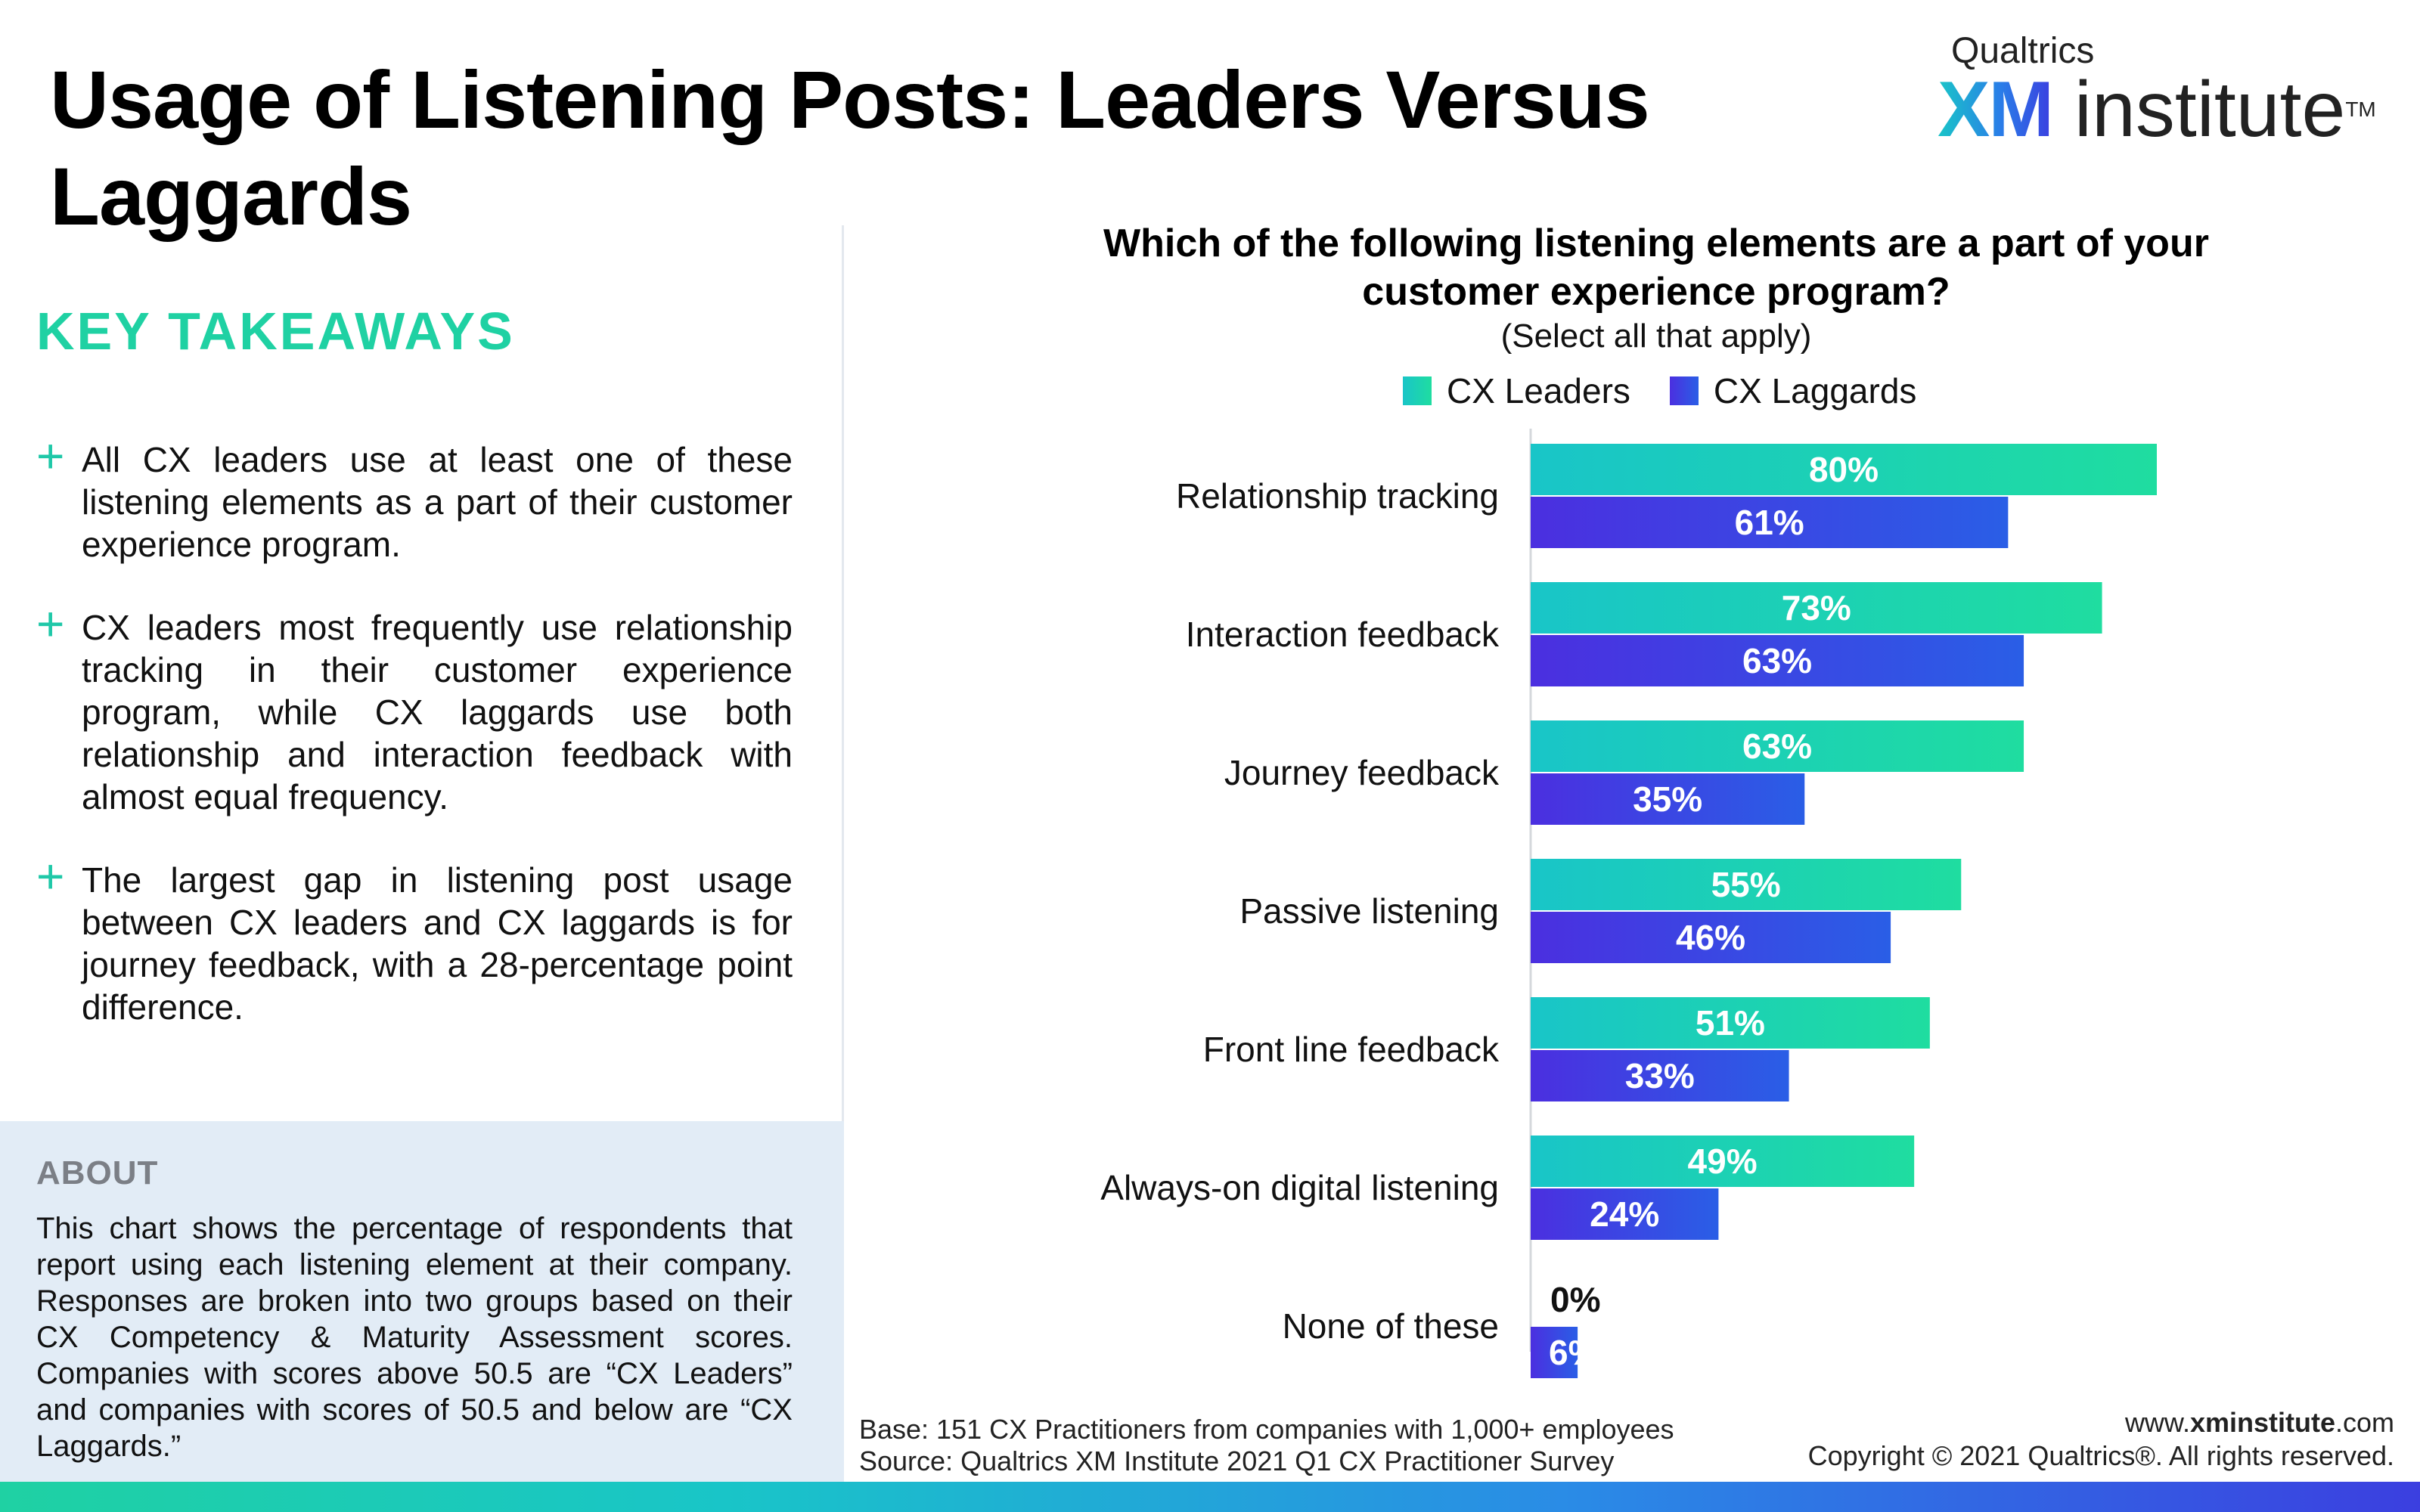 This screenshot has height=1512, width=2420. I want to click on data-label: 61%, so click(1769, 522).